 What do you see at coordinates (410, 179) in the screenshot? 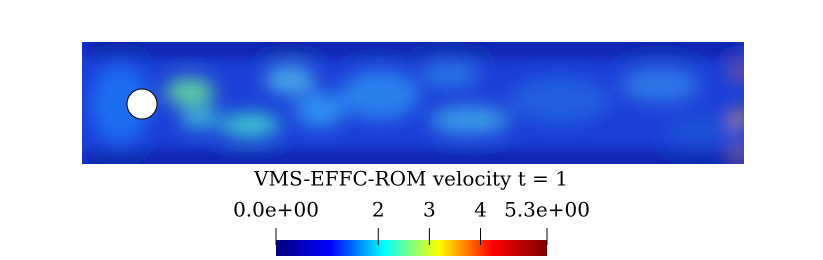
I see `chart-title: VMS-EFFC-ROM velocity t = 1` at bounding box center [410, 179].